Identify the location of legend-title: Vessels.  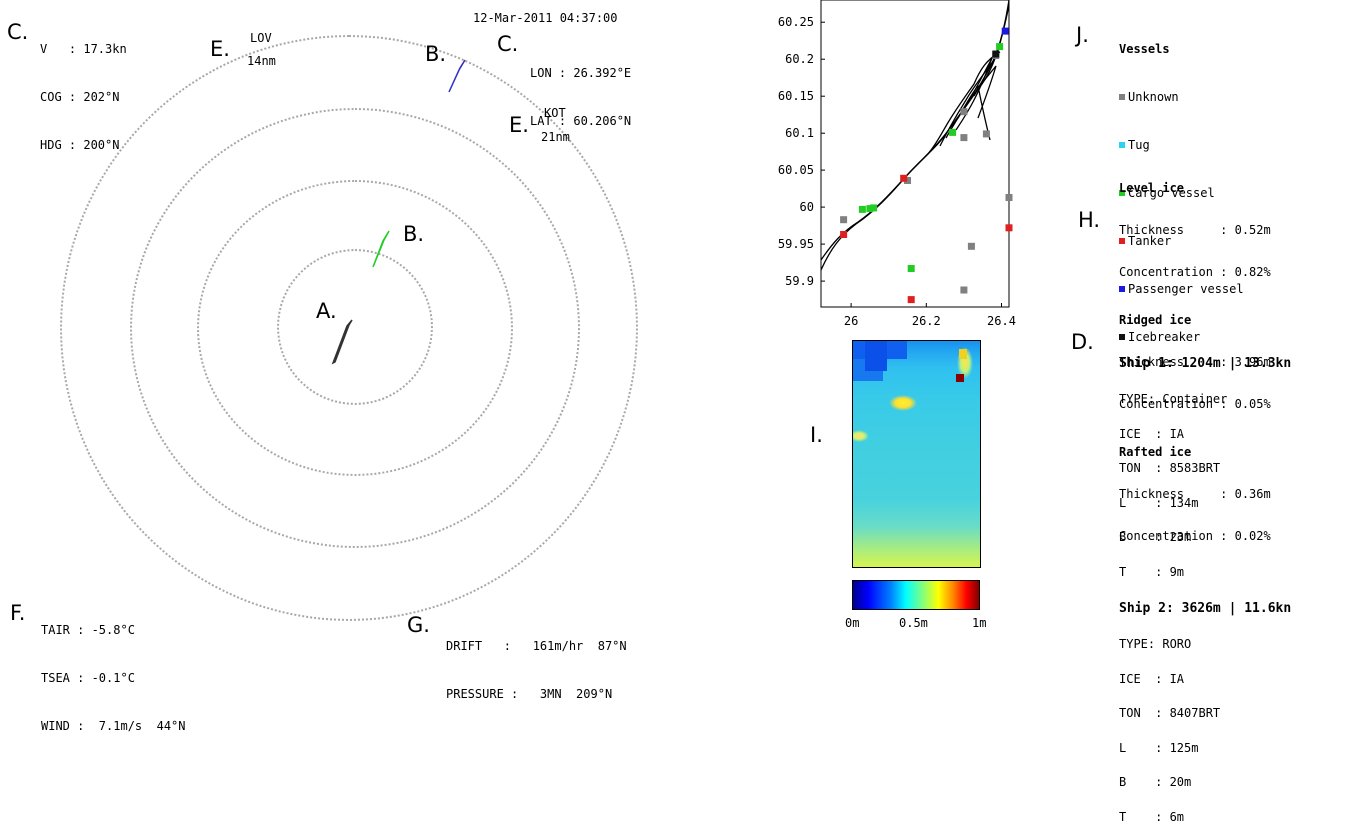
(1144, 49).